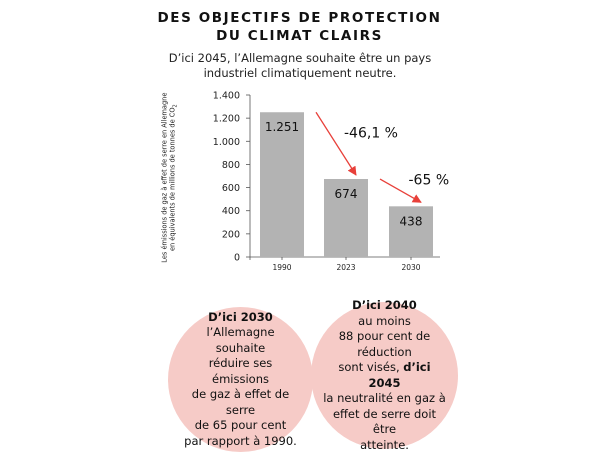 The height and width of the screenshot is (473, 599). Describe the element at coordinates (231, 165) in the screenshot. I see `y-tick-label: 800` at that location.